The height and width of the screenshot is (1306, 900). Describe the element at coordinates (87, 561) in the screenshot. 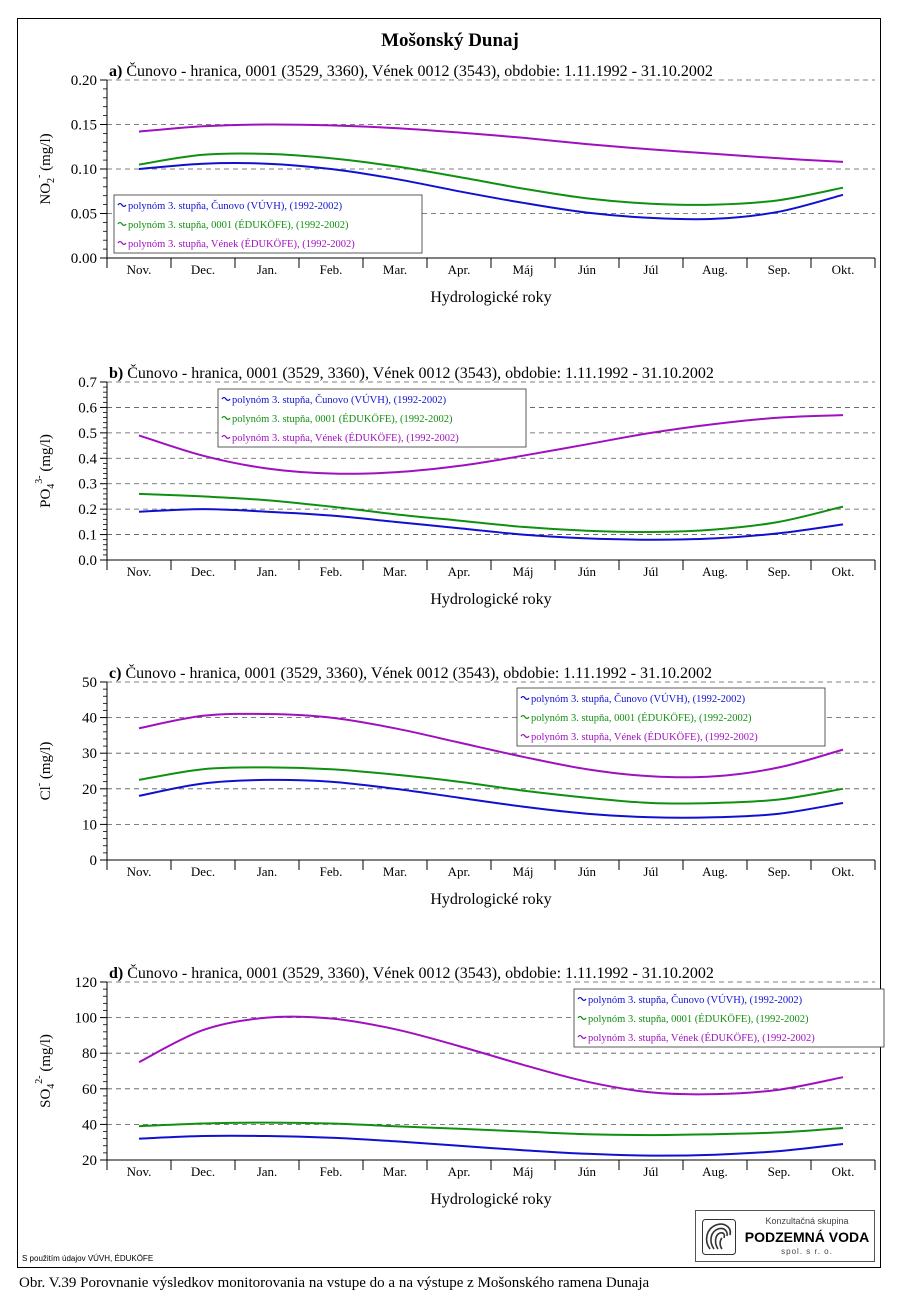

I see `y-tick-label: 0.0` at that location.